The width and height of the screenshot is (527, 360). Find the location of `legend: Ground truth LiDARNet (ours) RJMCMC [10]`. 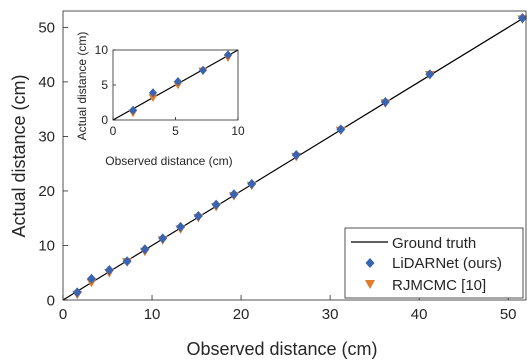

legend: Ground truth LiDARNet (ours) RJMCMC [10] is located at coordinates (434, 263).